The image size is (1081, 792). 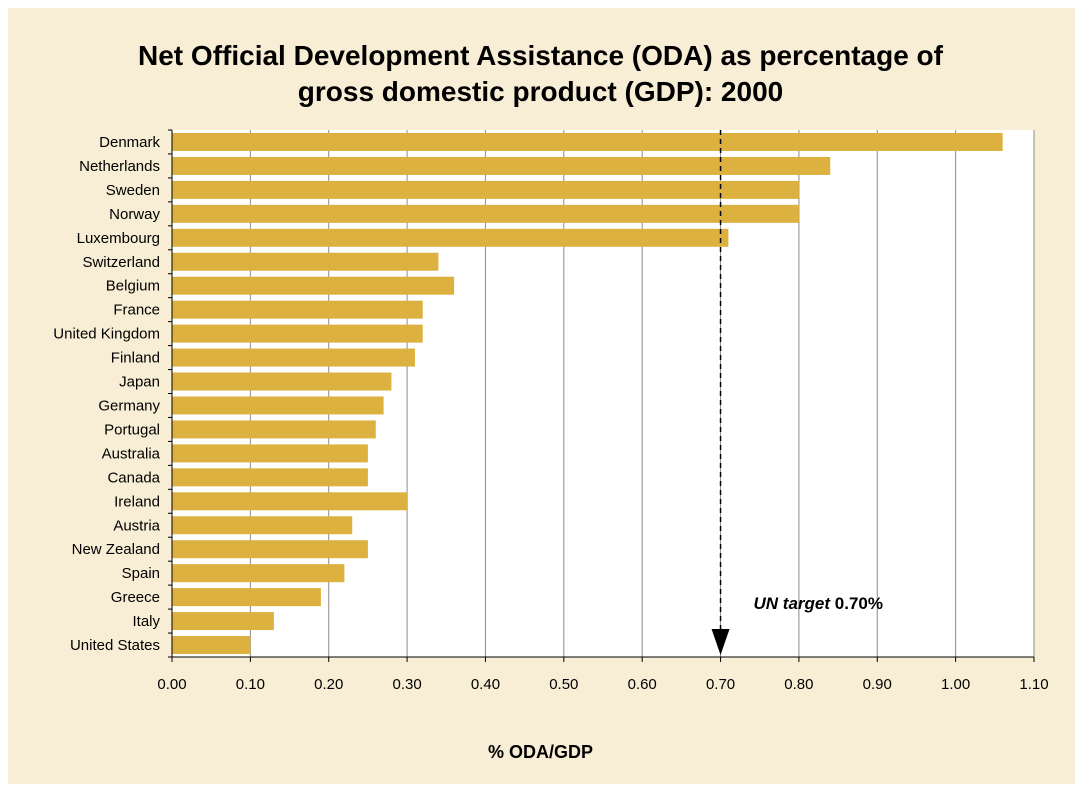 What do you see at coordinates (293, 357) in the screenshot?
I see `bar-finland` at bounding box center [293, 357].